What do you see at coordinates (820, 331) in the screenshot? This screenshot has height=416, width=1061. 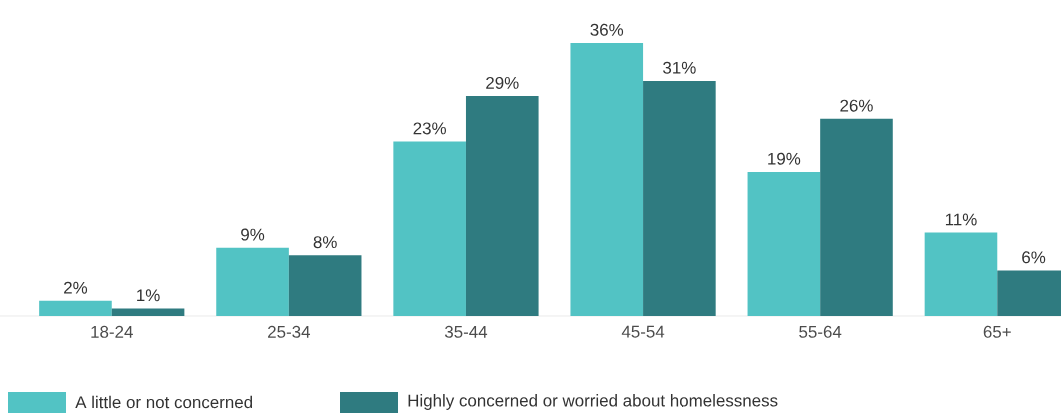 I see `x-tick-label: 55-64` at bounding box center [820, 331].